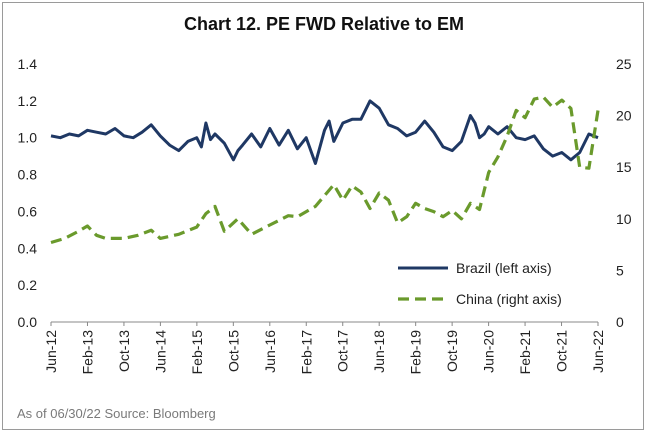 Image resolution: width=648 pixels, height=434 pixels. Describe the element at coordinates (324, 24) in the screenshot. I see `chart-title: Chart 12. PE FWD Relative to EM` at that location.